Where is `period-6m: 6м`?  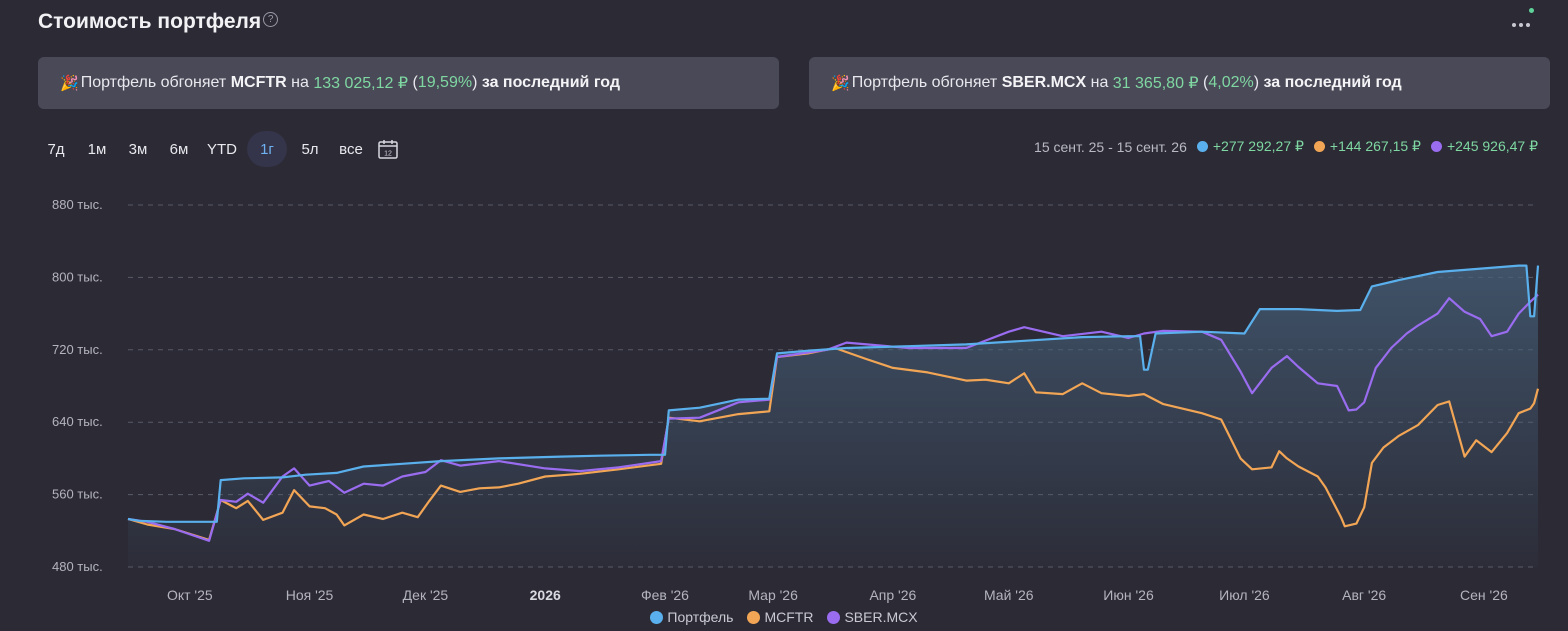
period-6m: 6м is located at coordinates (179, 149).